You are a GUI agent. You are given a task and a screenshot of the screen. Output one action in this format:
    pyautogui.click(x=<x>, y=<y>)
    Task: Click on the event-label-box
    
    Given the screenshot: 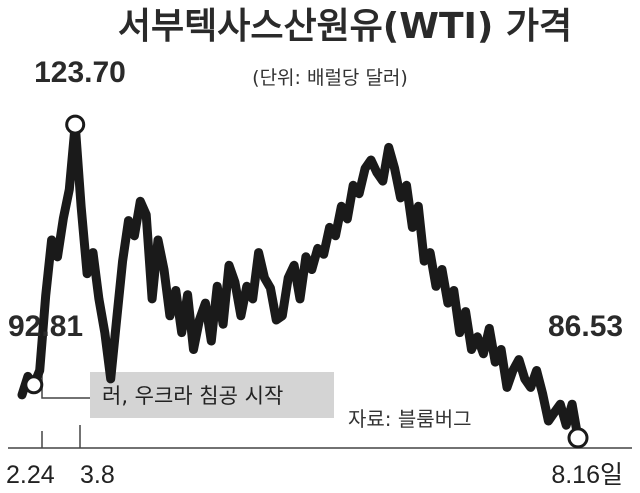 What is the action you would take?
    pyautogui.click(x=212, y=395)
    